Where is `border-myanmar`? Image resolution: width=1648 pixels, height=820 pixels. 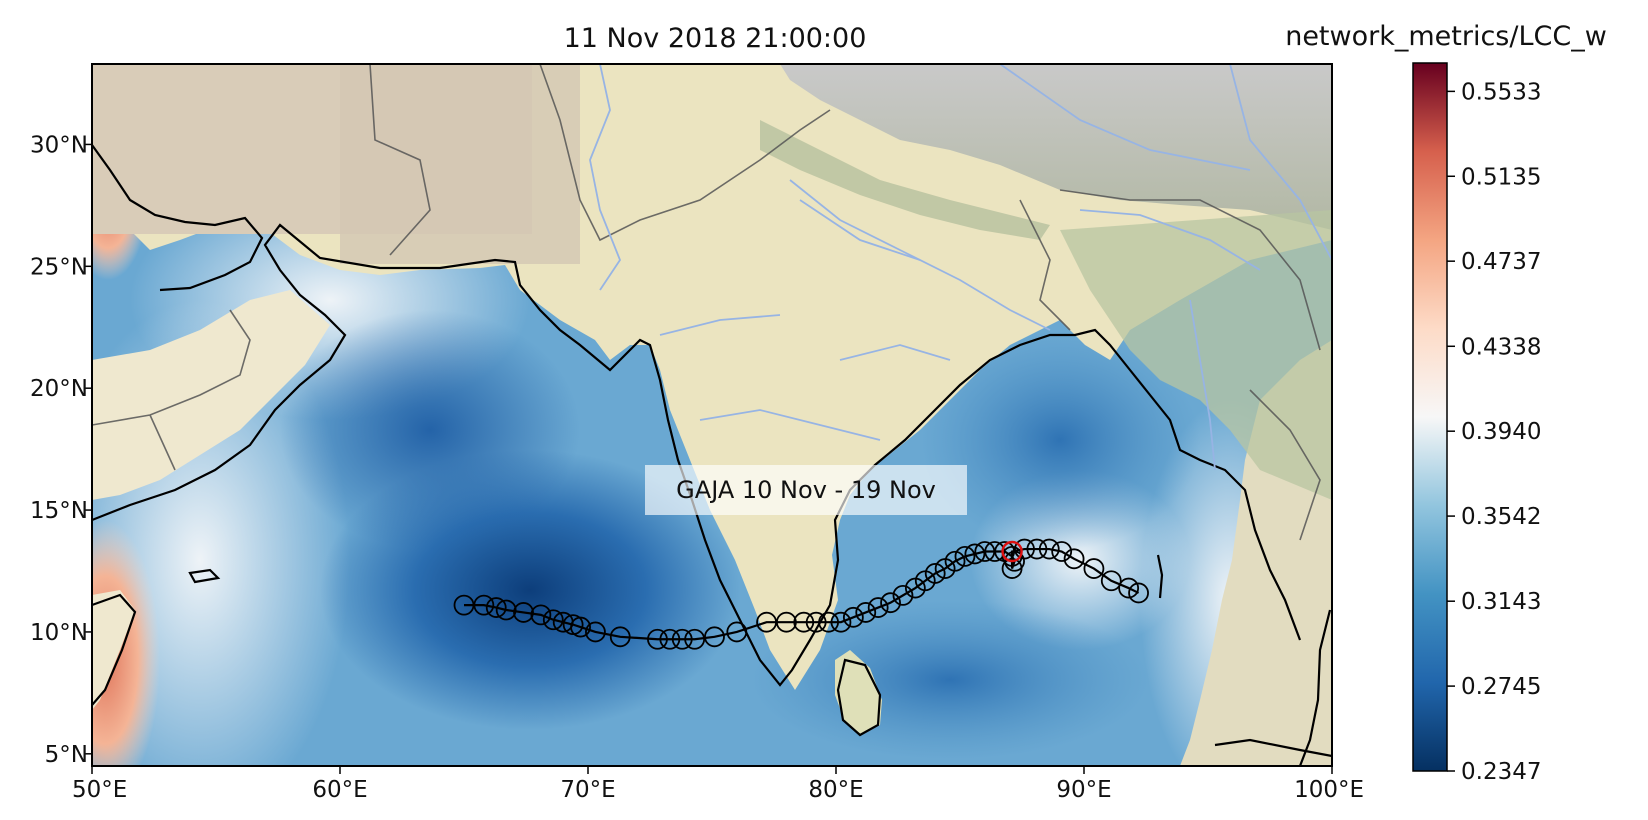 border-myanmar is located at coordinates (1190, 270).